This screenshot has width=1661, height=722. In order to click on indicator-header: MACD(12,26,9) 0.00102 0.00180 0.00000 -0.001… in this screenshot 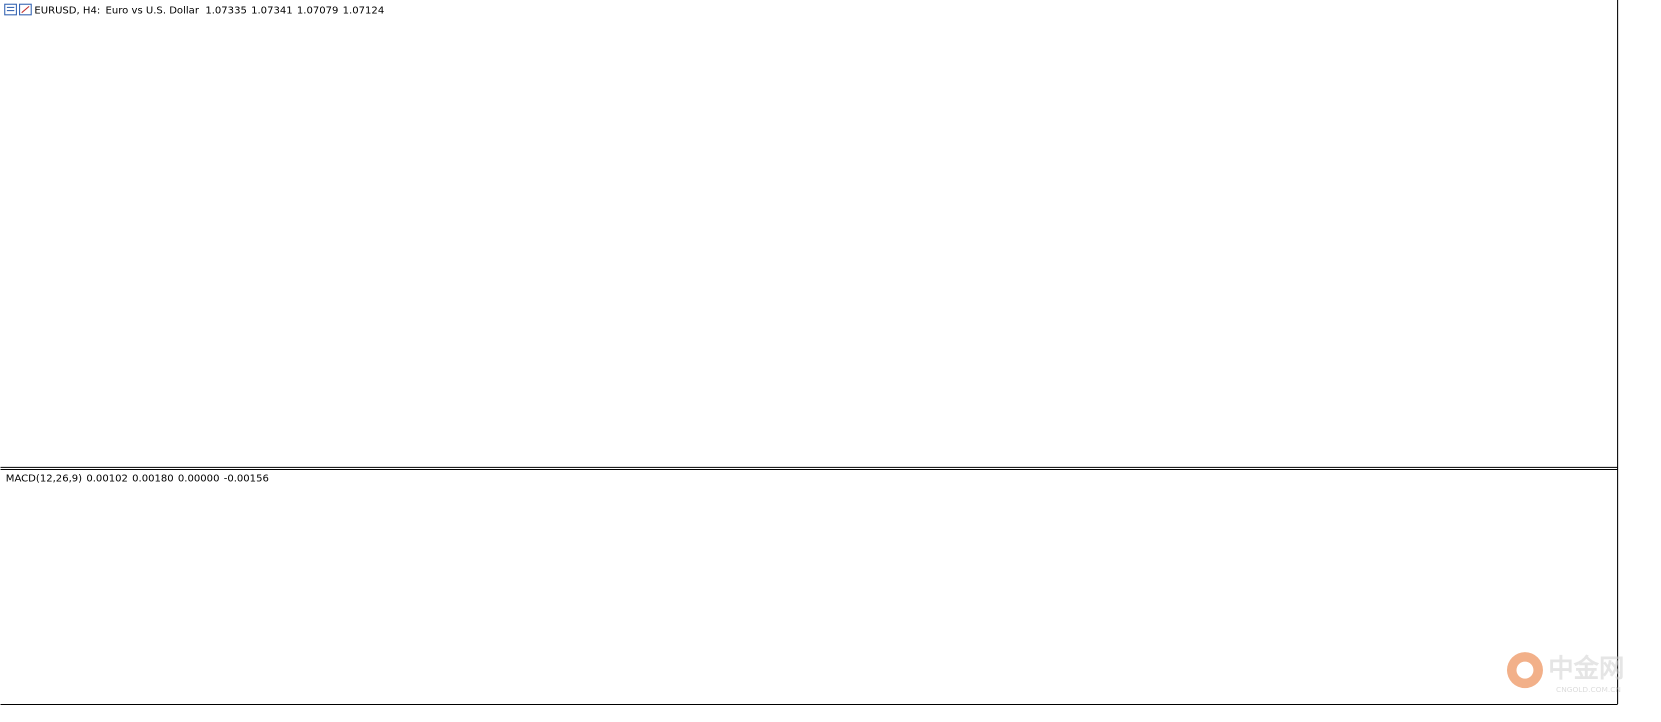, I will do `click(137, 479)`.